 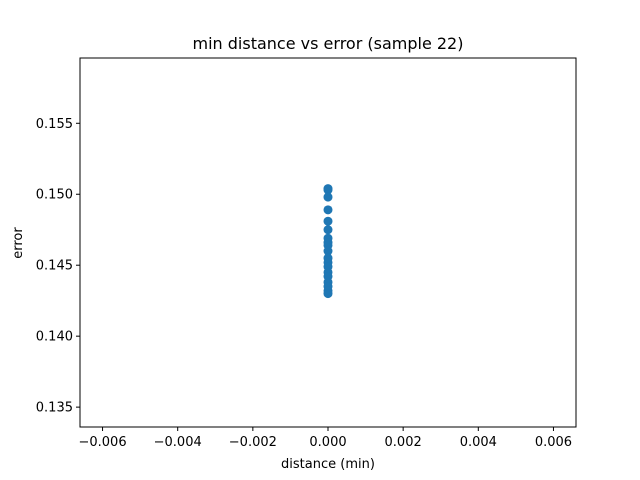 I want to click on x-tick-label-7: 0.006, so click(x=553, y=442).